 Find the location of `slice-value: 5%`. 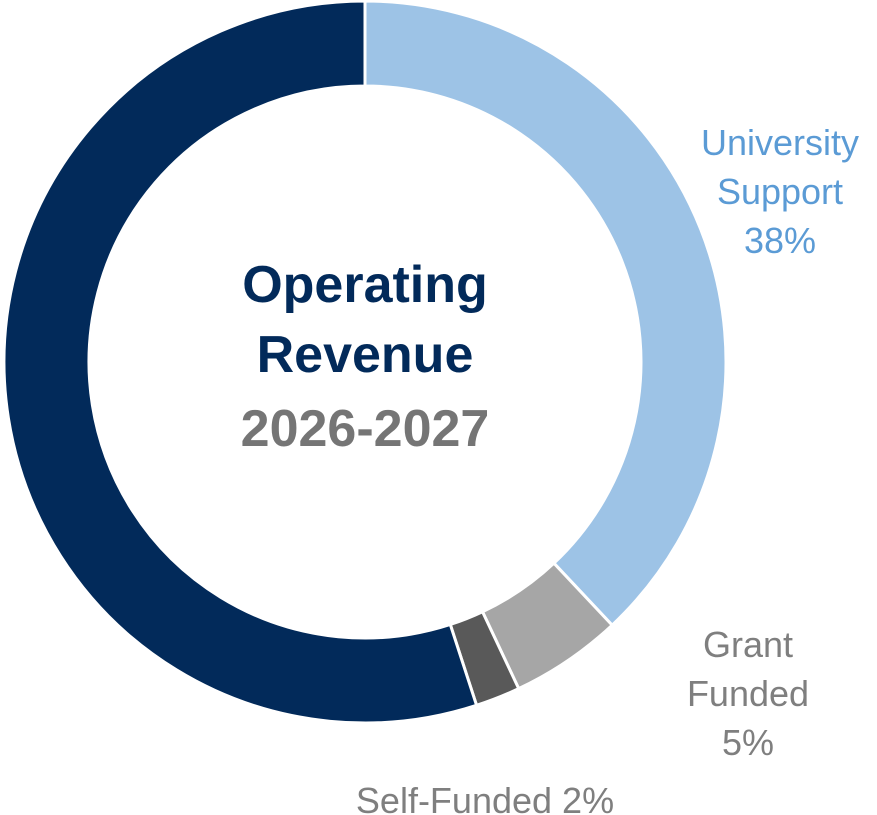

slice-value: 5% is located at coordinates (748, 742).